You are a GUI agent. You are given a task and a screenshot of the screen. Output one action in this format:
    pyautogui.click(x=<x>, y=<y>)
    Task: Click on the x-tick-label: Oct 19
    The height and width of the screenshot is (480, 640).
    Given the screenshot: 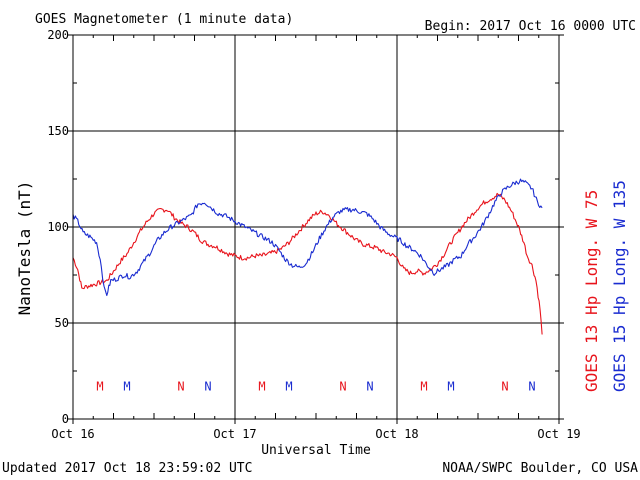 What is the action you would take?
    pyautogui.click(x=558, y=434)
    